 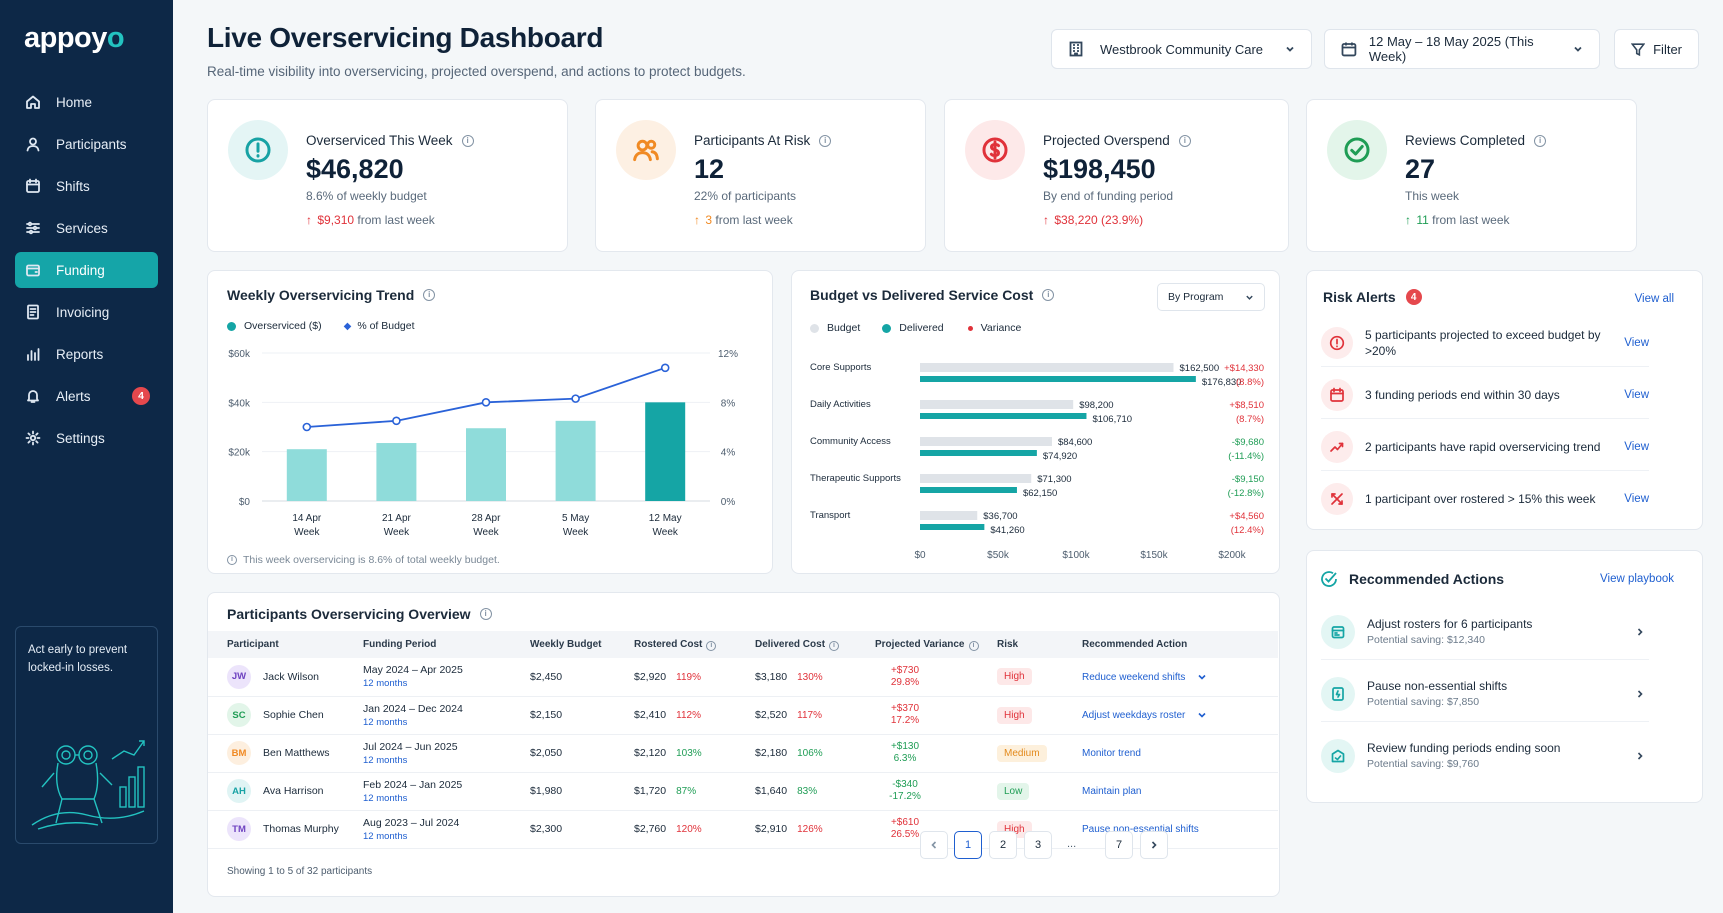 What do you see at coordinates (582, 644) in the screenshot?
I see `col-weekly-budget: Weekly Budget` at bounding box center [582, 644].